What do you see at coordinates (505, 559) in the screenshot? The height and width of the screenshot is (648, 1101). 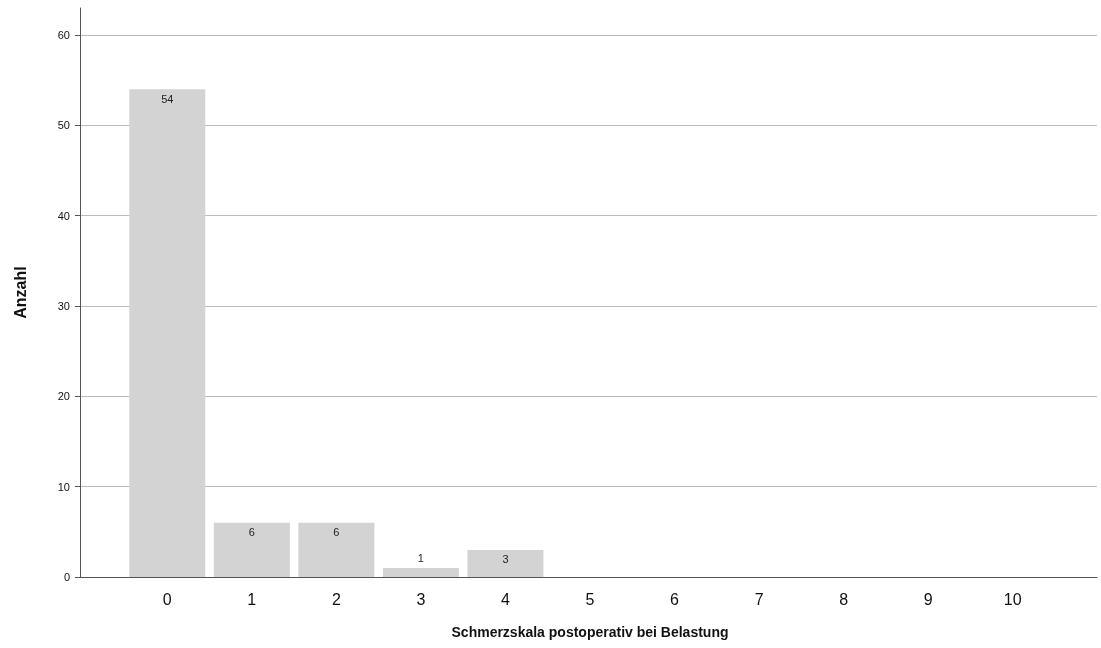 I see `data-label: 3` at bounding box center [505, 559].